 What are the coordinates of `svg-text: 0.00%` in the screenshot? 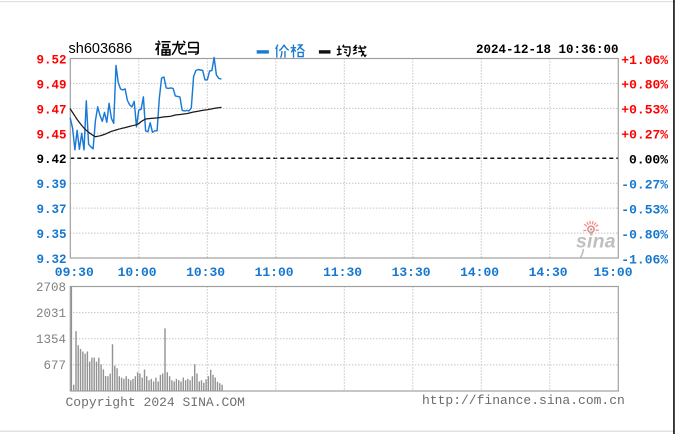 It's located at (648, 160).